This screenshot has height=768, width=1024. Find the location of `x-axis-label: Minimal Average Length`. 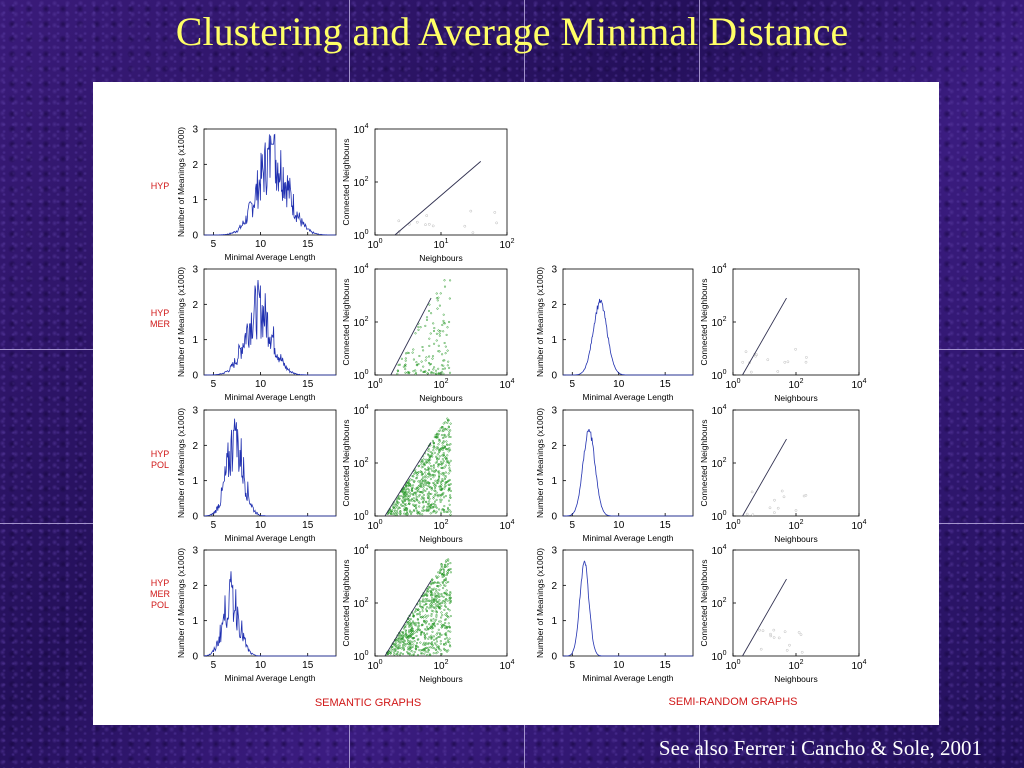

x-axis-label: Minimal Average Length is located at coordinates (269, 678).